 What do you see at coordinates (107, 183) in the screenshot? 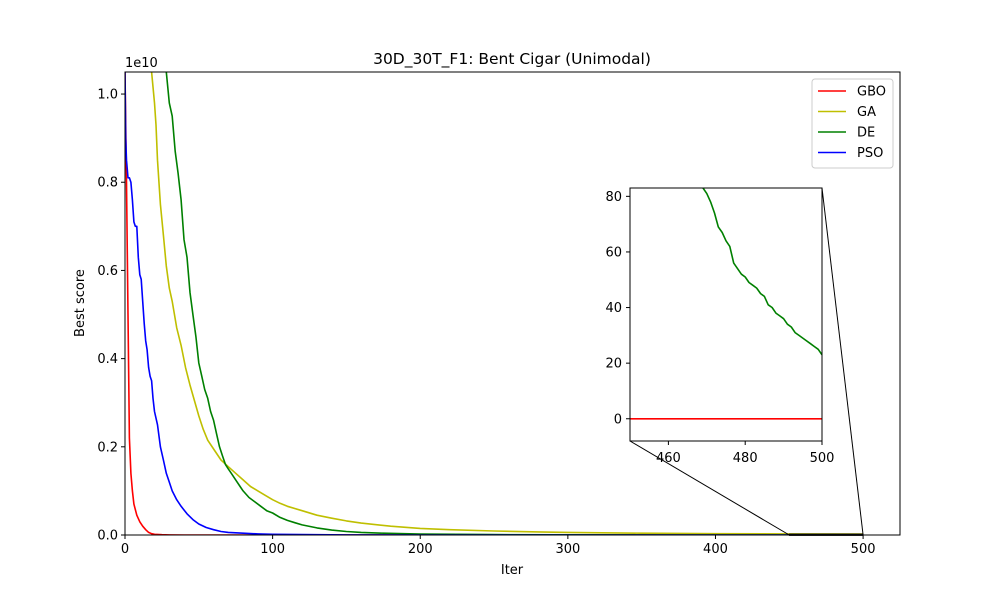
I see `y-tick-label: 0.8` at bounding box center [107, 183].